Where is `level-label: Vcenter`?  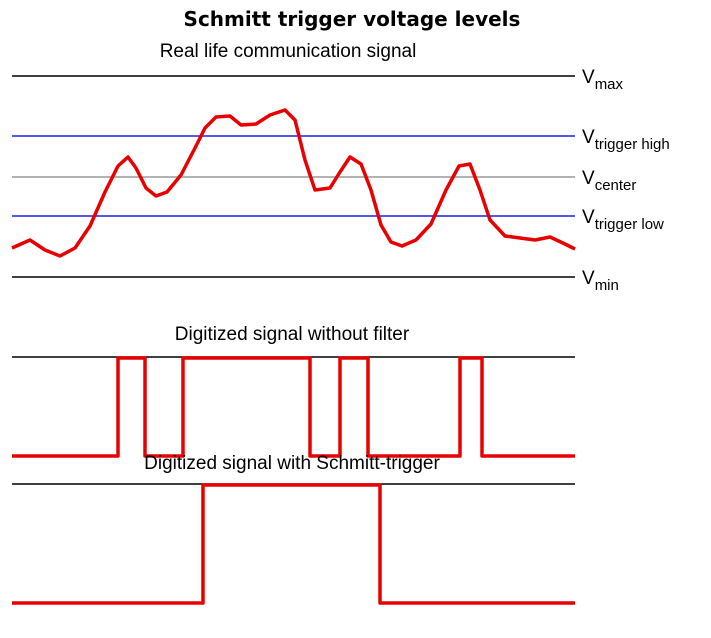 level-label: Vcenter is located at coordinates (609, 181).